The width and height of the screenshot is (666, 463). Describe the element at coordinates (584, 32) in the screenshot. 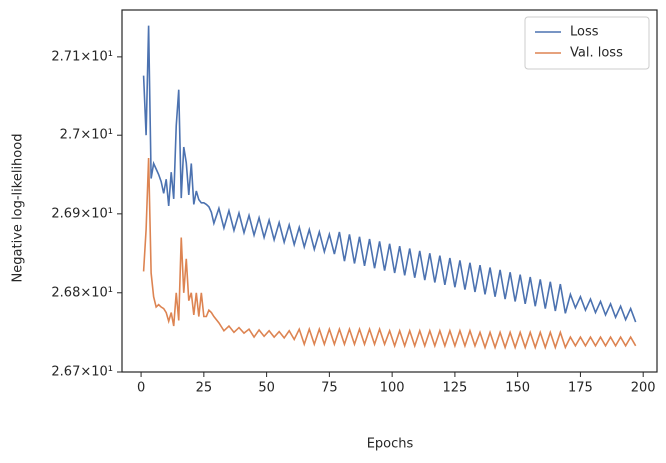

I see `legend-label: Loss` at that location.